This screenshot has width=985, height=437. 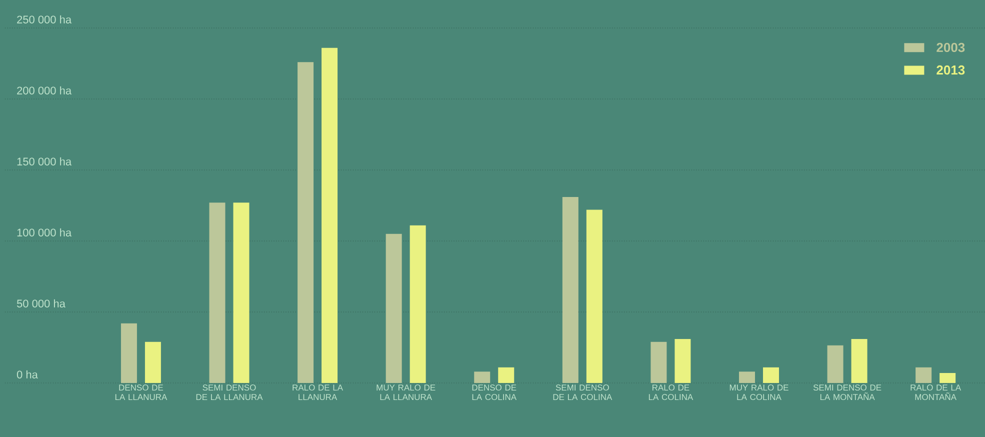 I want to click on legend-label: 2003, so click(x=950, y=47).